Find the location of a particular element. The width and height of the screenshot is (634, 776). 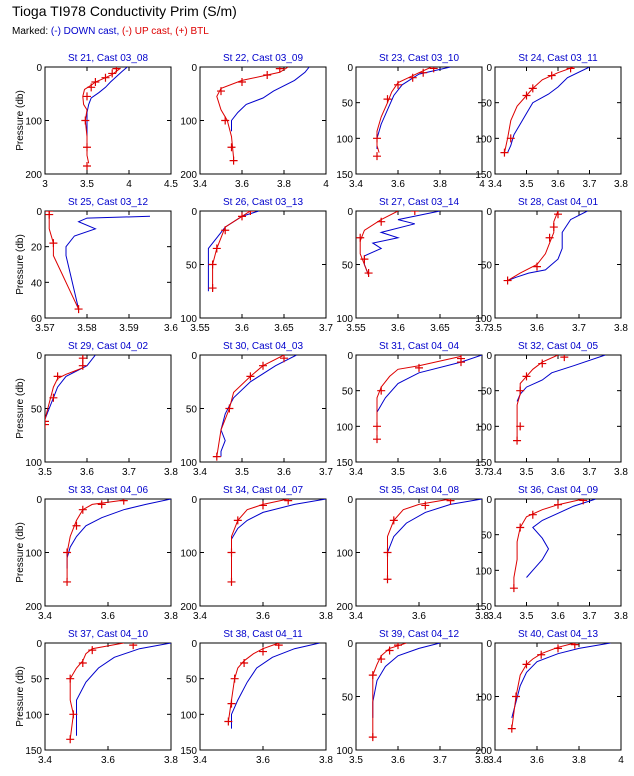

panel-title: St 33, Cast 04_06 is located at coordinates (108, 490).